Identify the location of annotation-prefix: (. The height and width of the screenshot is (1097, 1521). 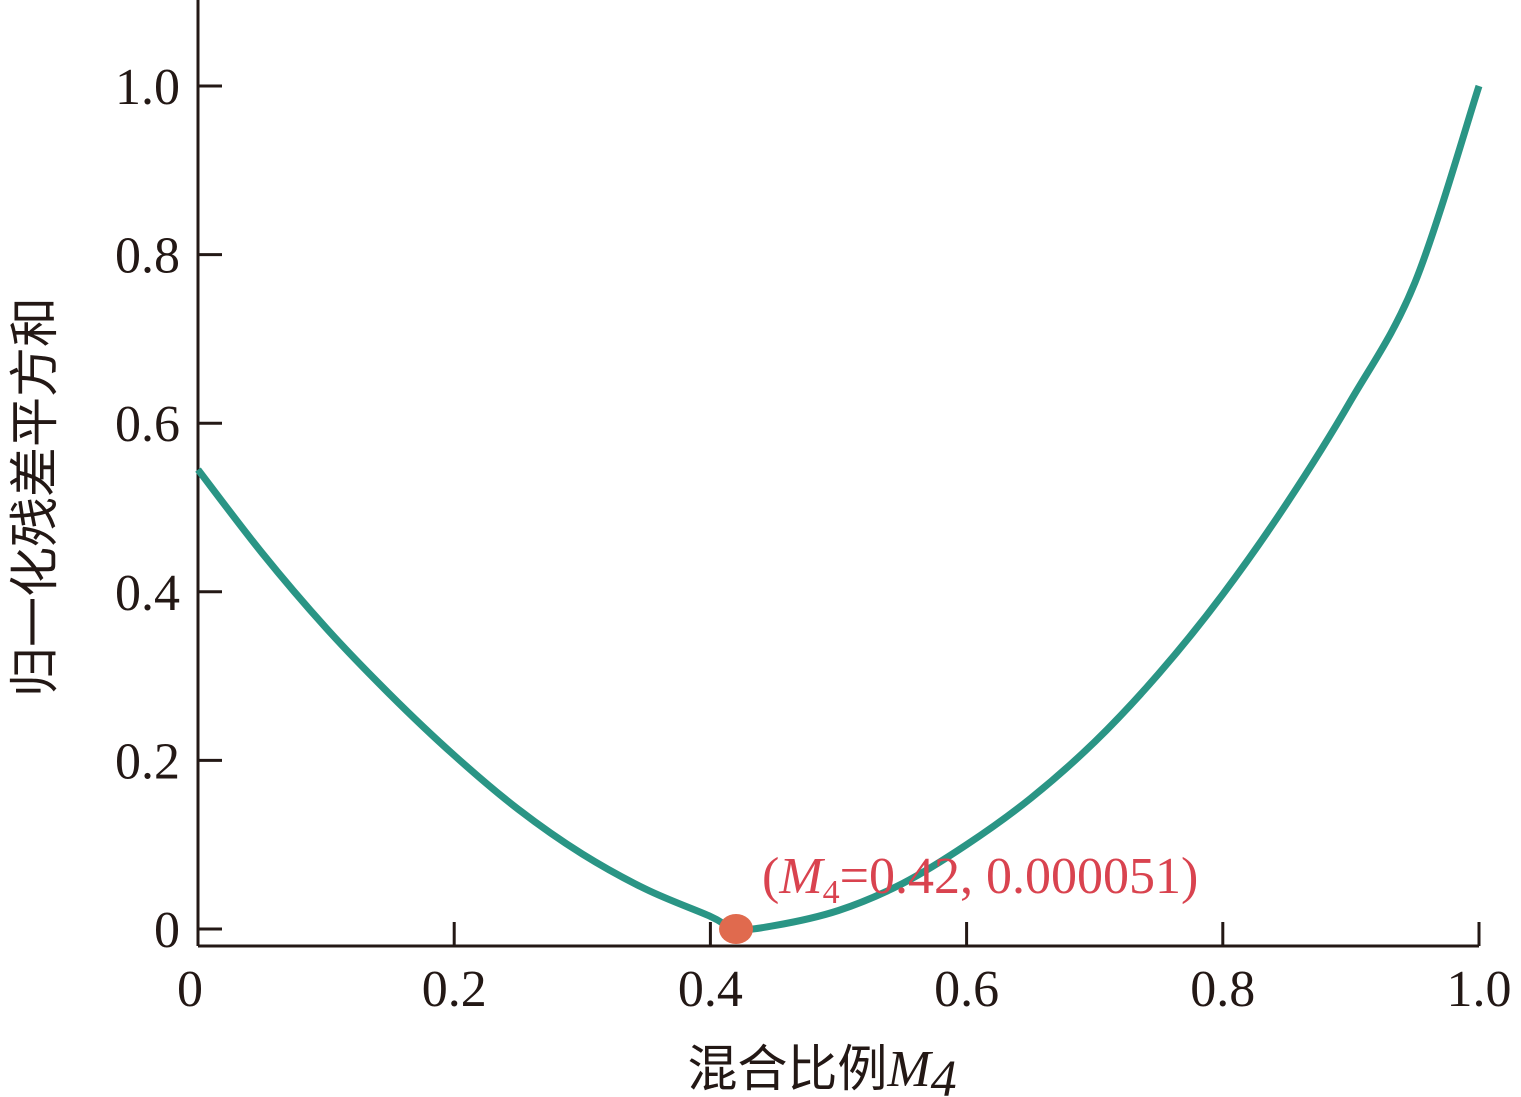
(770, 876).